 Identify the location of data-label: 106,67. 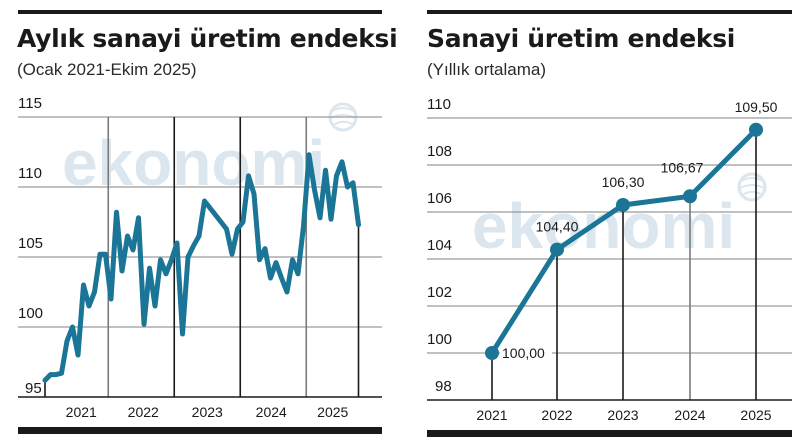
(682, 167).